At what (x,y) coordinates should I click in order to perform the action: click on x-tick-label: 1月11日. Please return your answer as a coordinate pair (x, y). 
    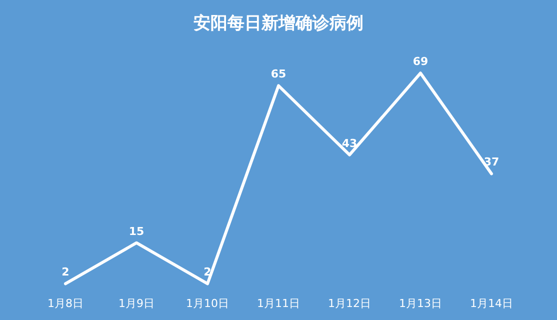
    Looking at the image, I should click on (278, 303).